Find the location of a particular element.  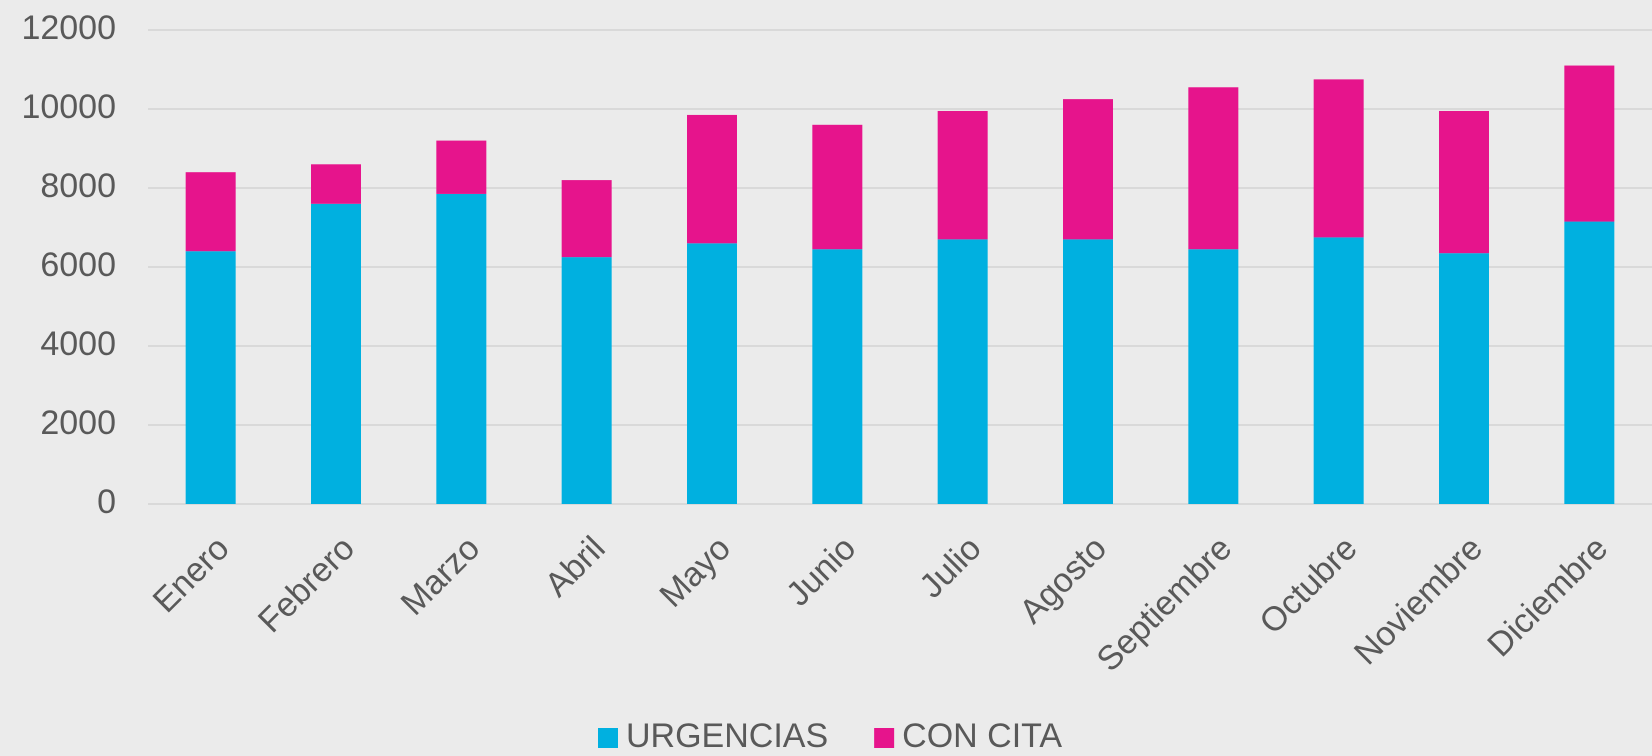

legend-label: CON CITA is located at coordinates (982, 736).